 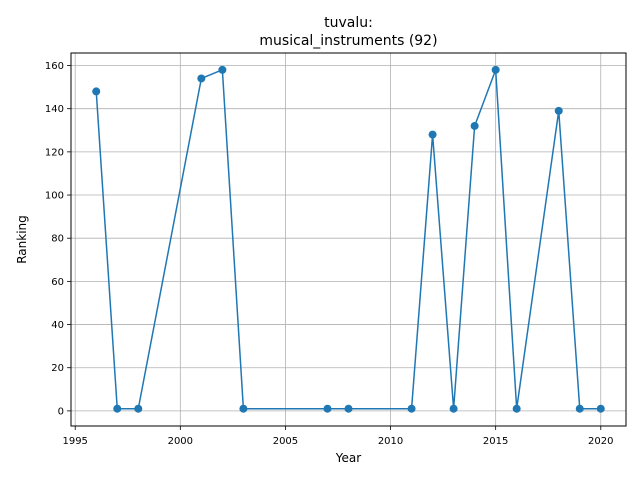 What do you see at coordinates (495, 441) in the screenshot?
I see `x-tick-label: 2015` at bounding box center [495, 441].